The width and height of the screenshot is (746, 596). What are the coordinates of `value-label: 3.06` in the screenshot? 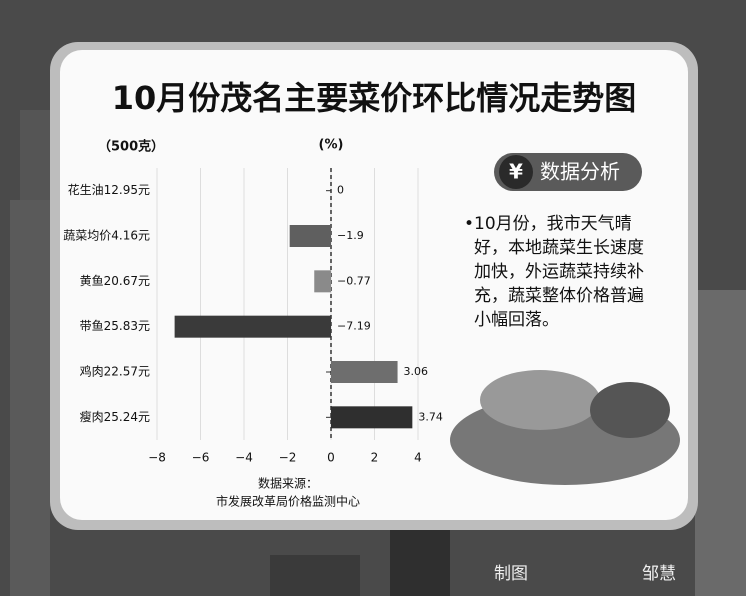 It's located at (416, 371).